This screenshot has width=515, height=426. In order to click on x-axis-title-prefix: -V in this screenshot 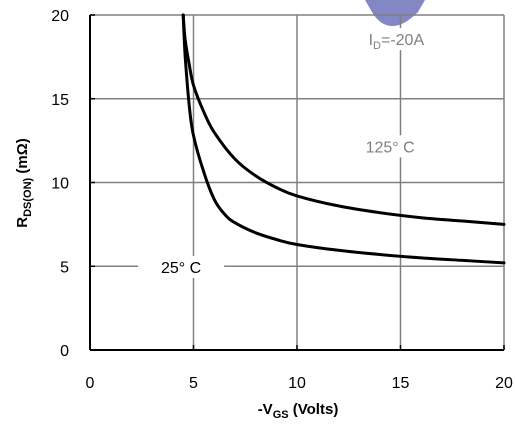, I will do `click(265, 409)`.